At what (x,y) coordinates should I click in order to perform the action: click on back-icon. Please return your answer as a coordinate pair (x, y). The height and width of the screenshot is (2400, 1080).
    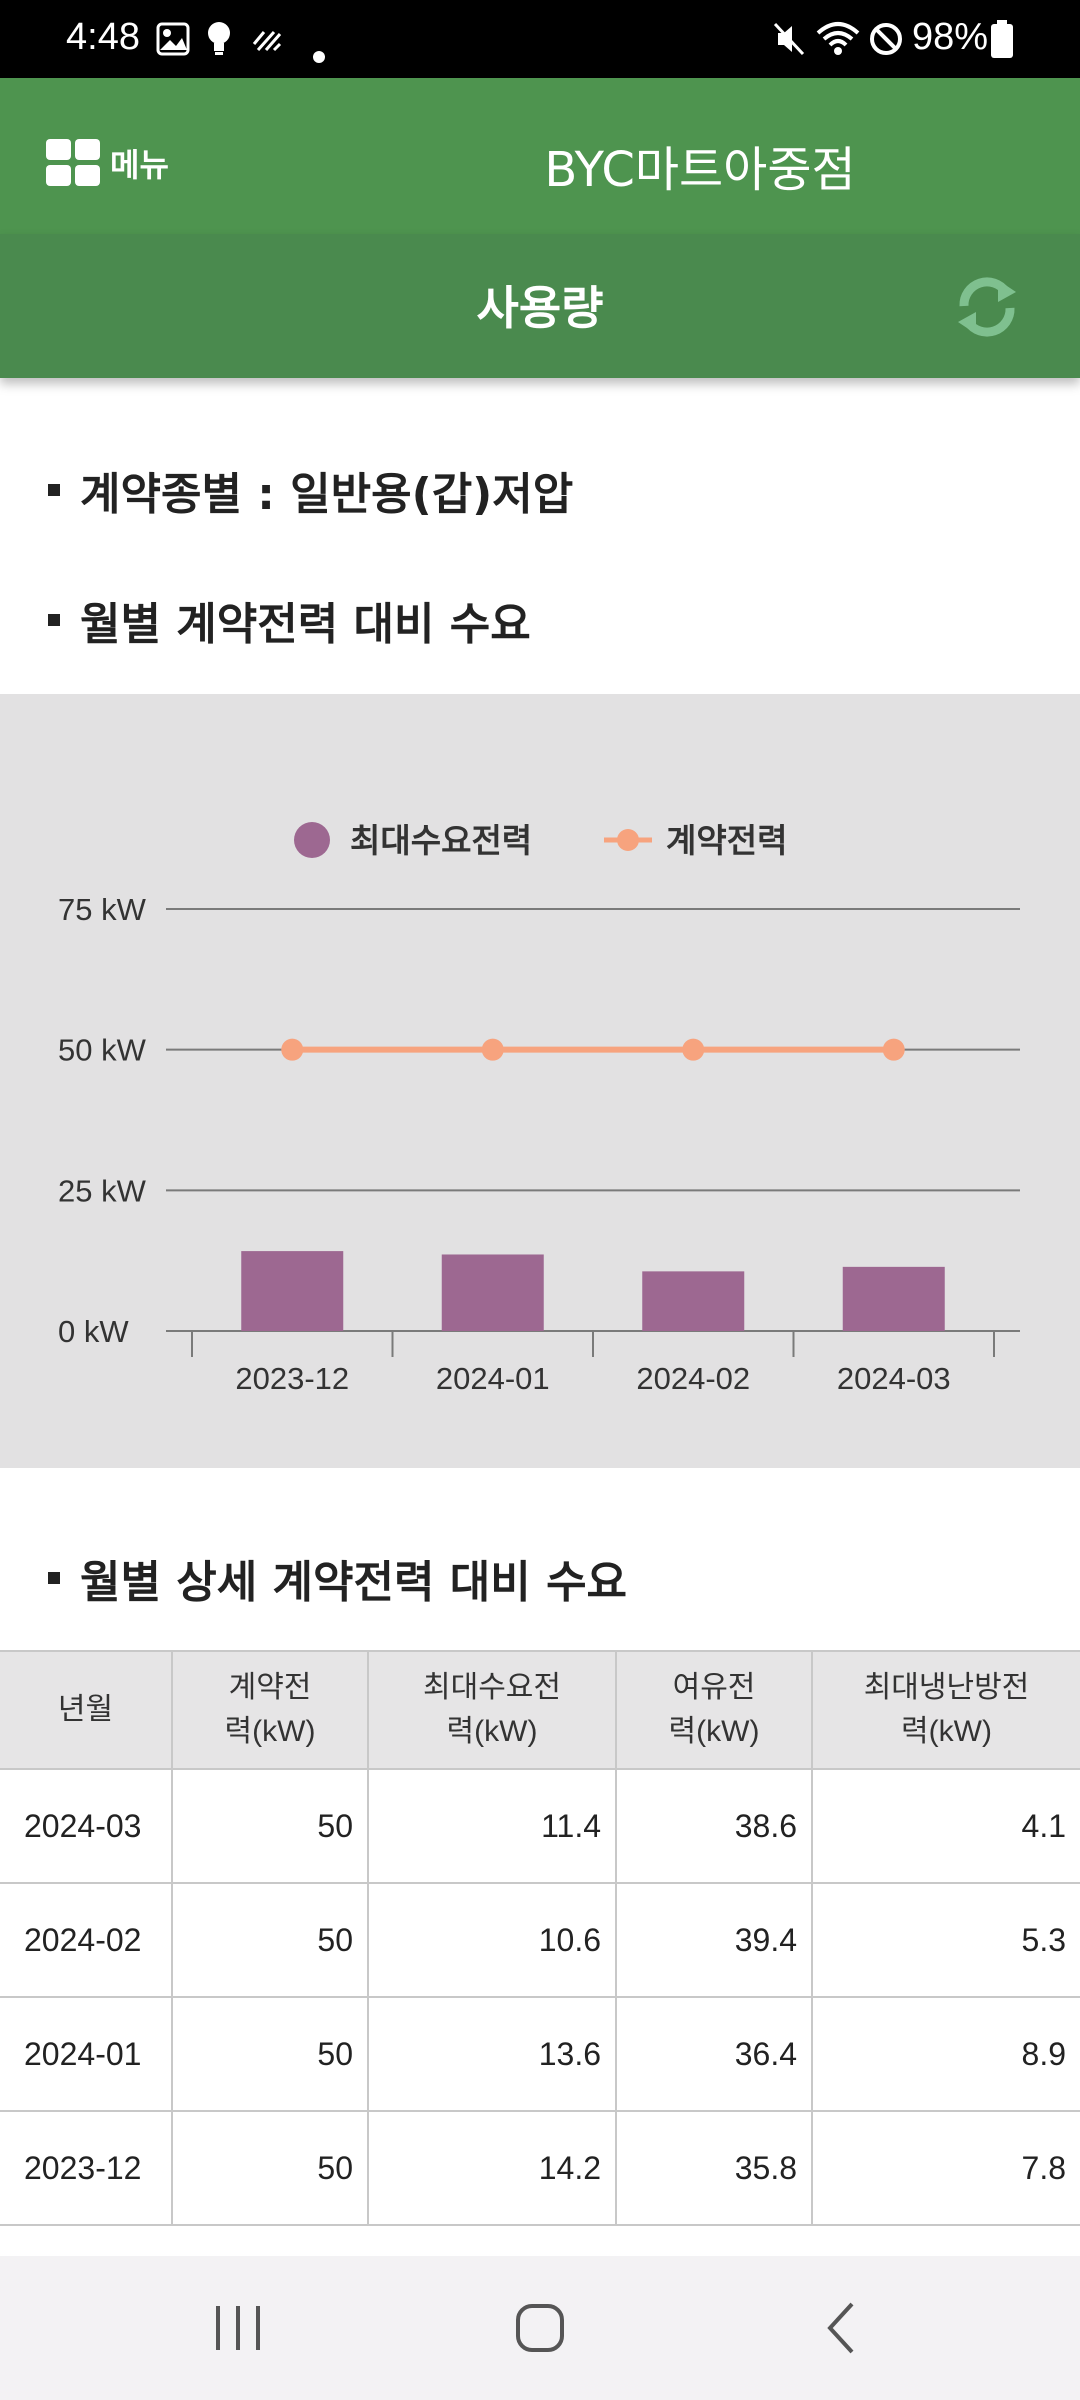
    Looking at the image, I should click on (842, 2328).